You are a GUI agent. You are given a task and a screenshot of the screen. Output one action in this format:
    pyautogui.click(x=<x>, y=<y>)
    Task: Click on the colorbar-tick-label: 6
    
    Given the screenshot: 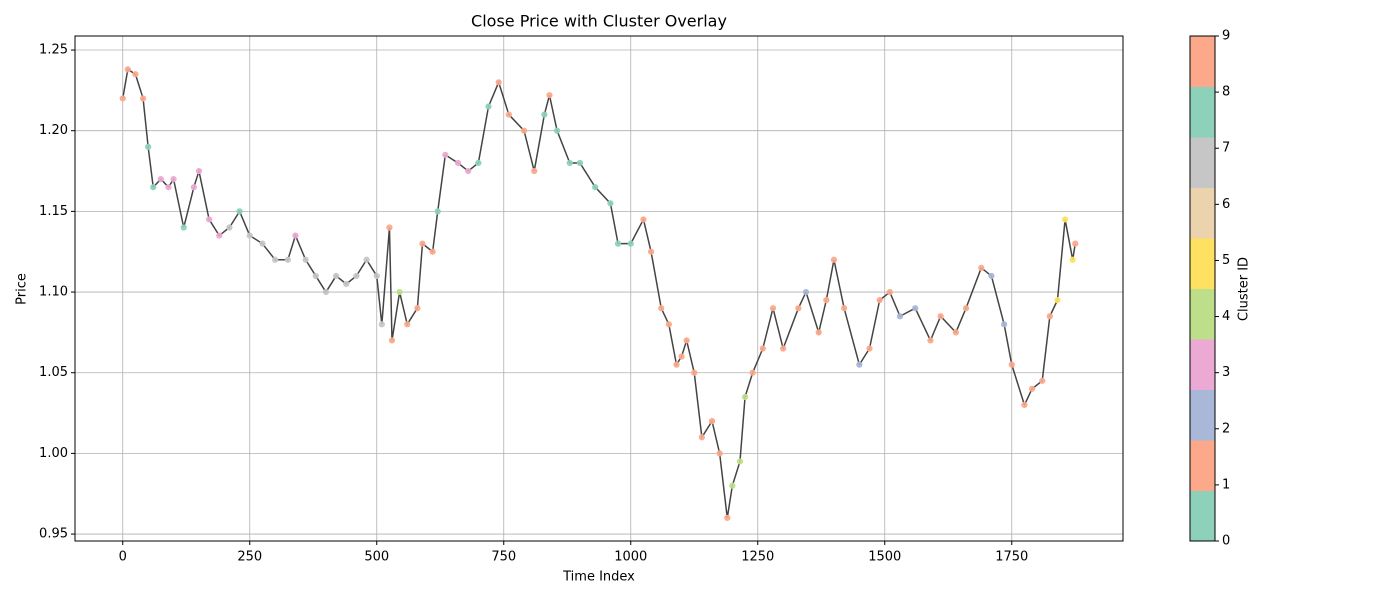 What is the action you would take?
    pyautogui.click(x=1226, y=204)
    